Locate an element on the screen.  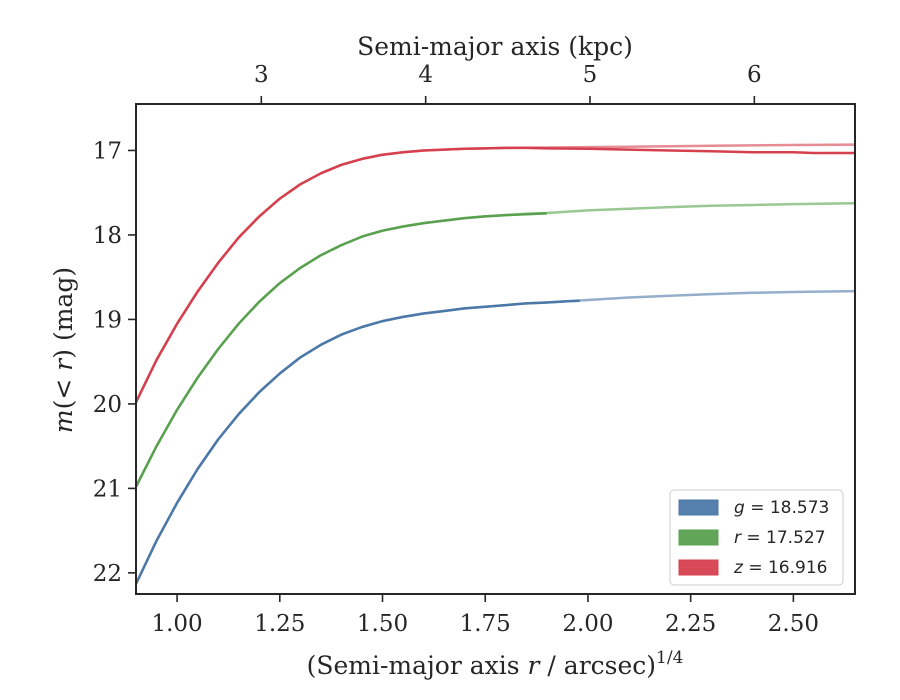
y-tick-label: 20 is located at coordinates (107, 405).